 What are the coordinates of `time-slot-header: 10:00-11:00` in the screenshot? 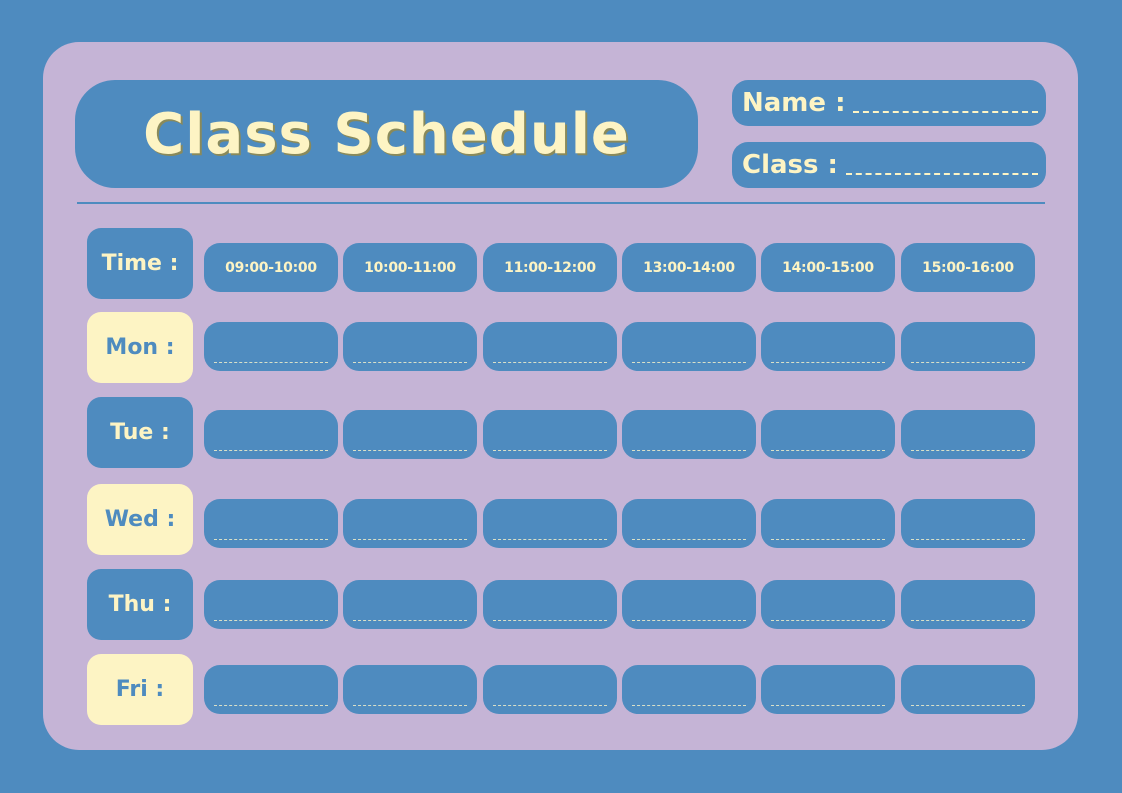 It's located at (410, 267).